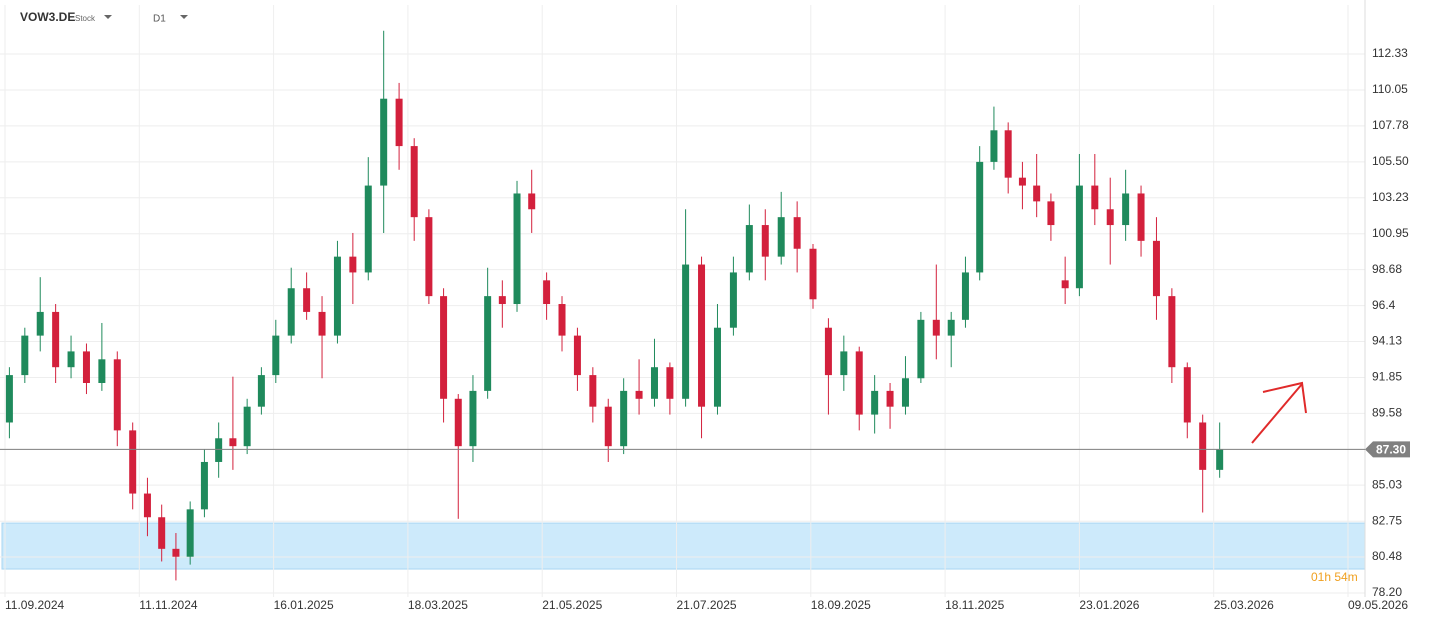  Describe the element at coordinates (1284, 397) in the screenshot. I see `arrow-head` at that location.